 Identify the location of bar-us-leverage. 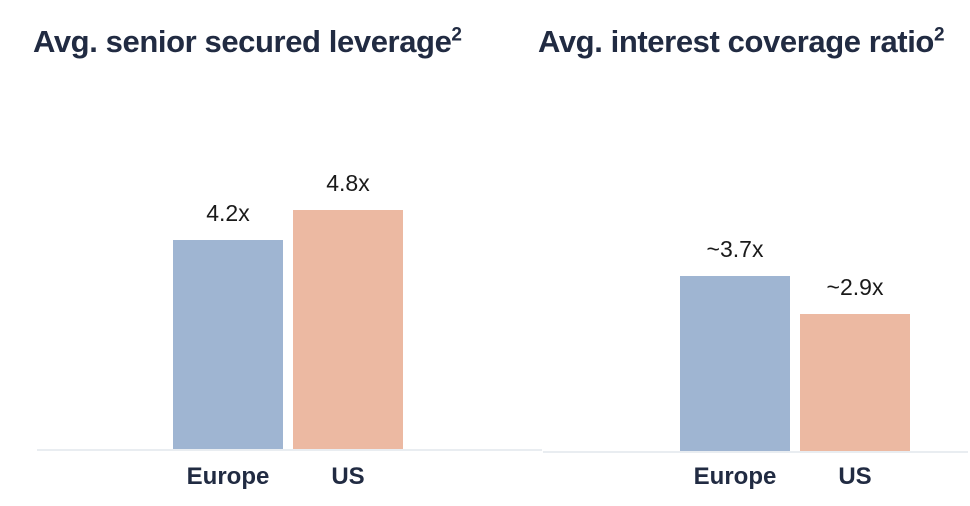
(348, 330).